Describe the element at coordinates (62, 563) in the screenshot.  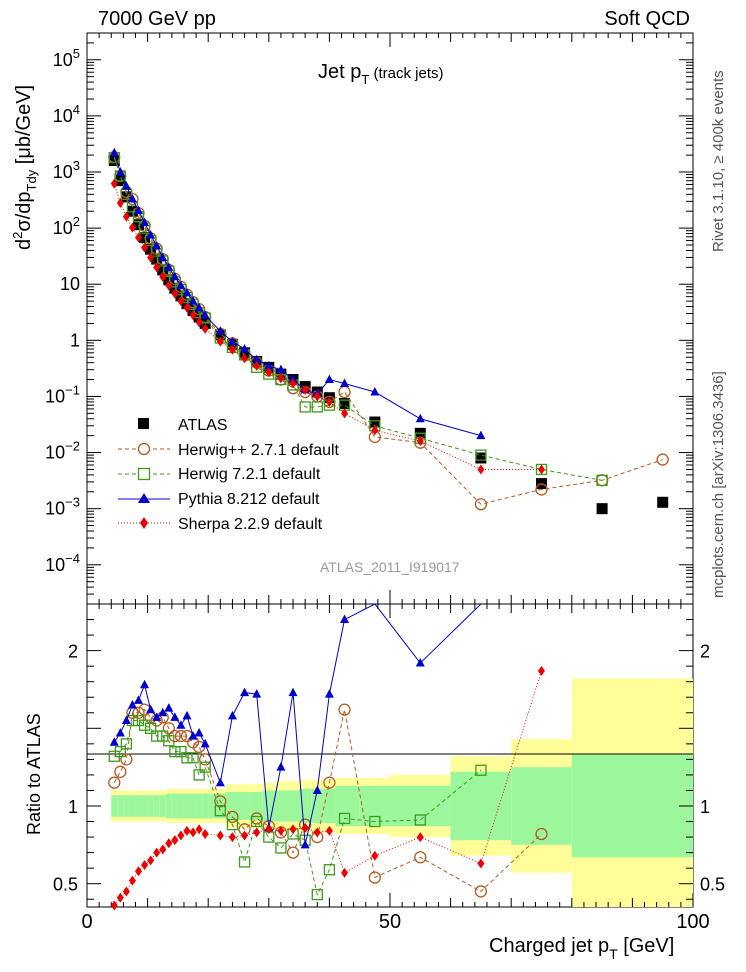
I see `main-y-tick-label: 10⁻⁴` at that location.